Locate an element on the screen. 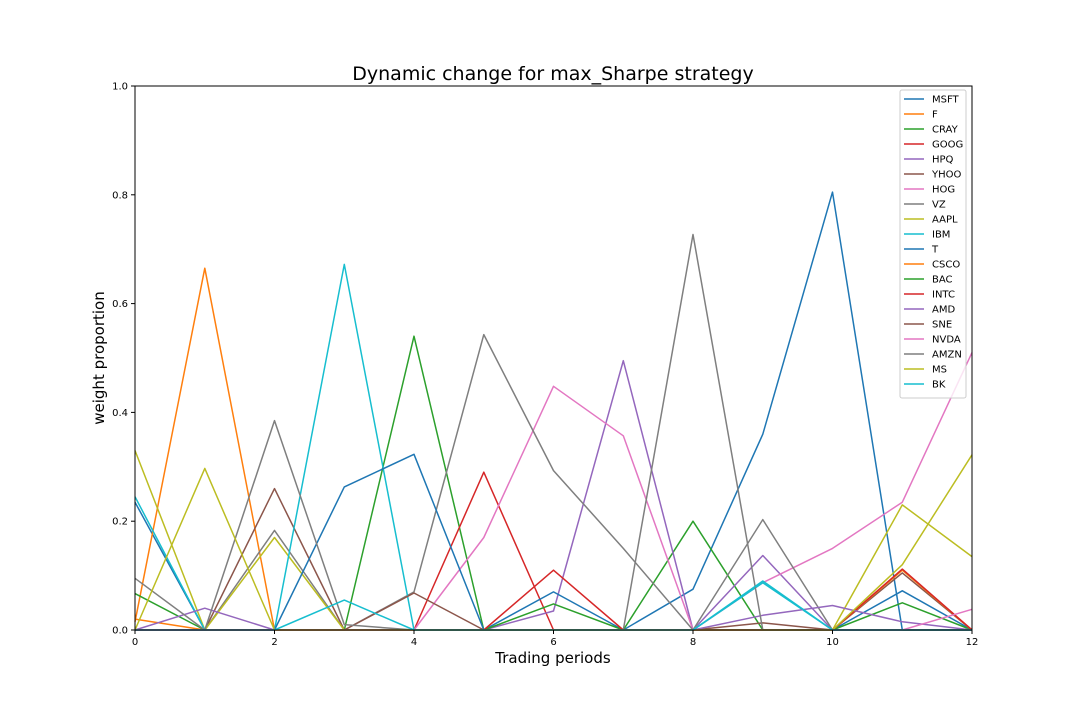  legend-label-hpq: HPQ is located at coordinates (943, 160).